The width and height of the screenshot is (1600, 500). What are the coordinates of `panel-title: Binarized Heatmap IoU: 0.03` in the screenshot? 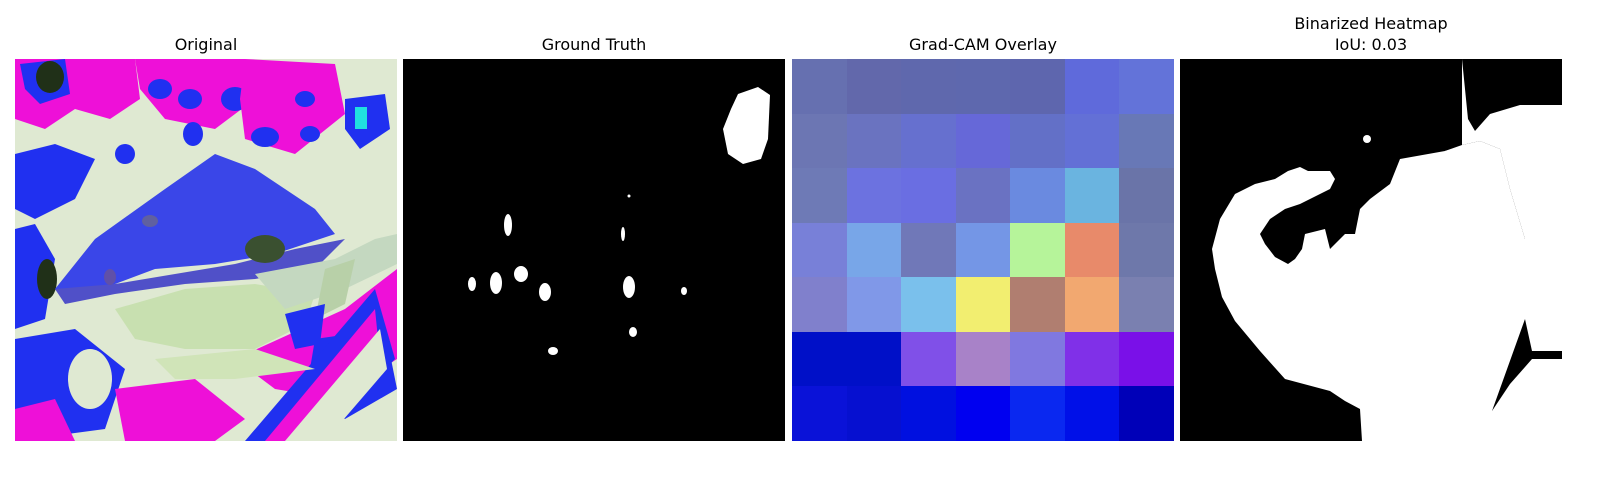 It's located at (1371, 34).